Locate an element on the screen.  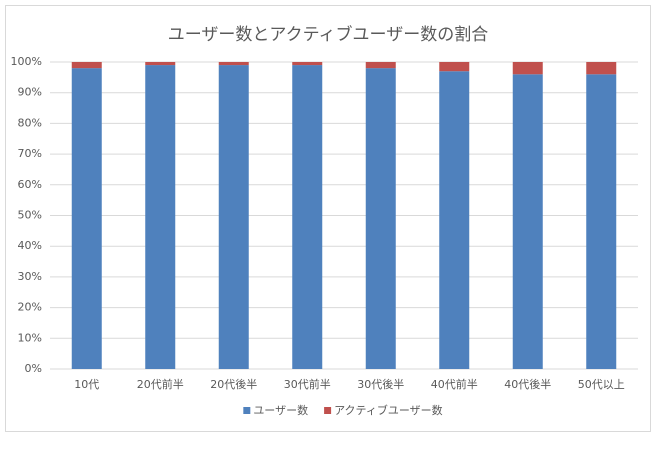
y-tick-label: 90% is located at coordinates (30, 92).